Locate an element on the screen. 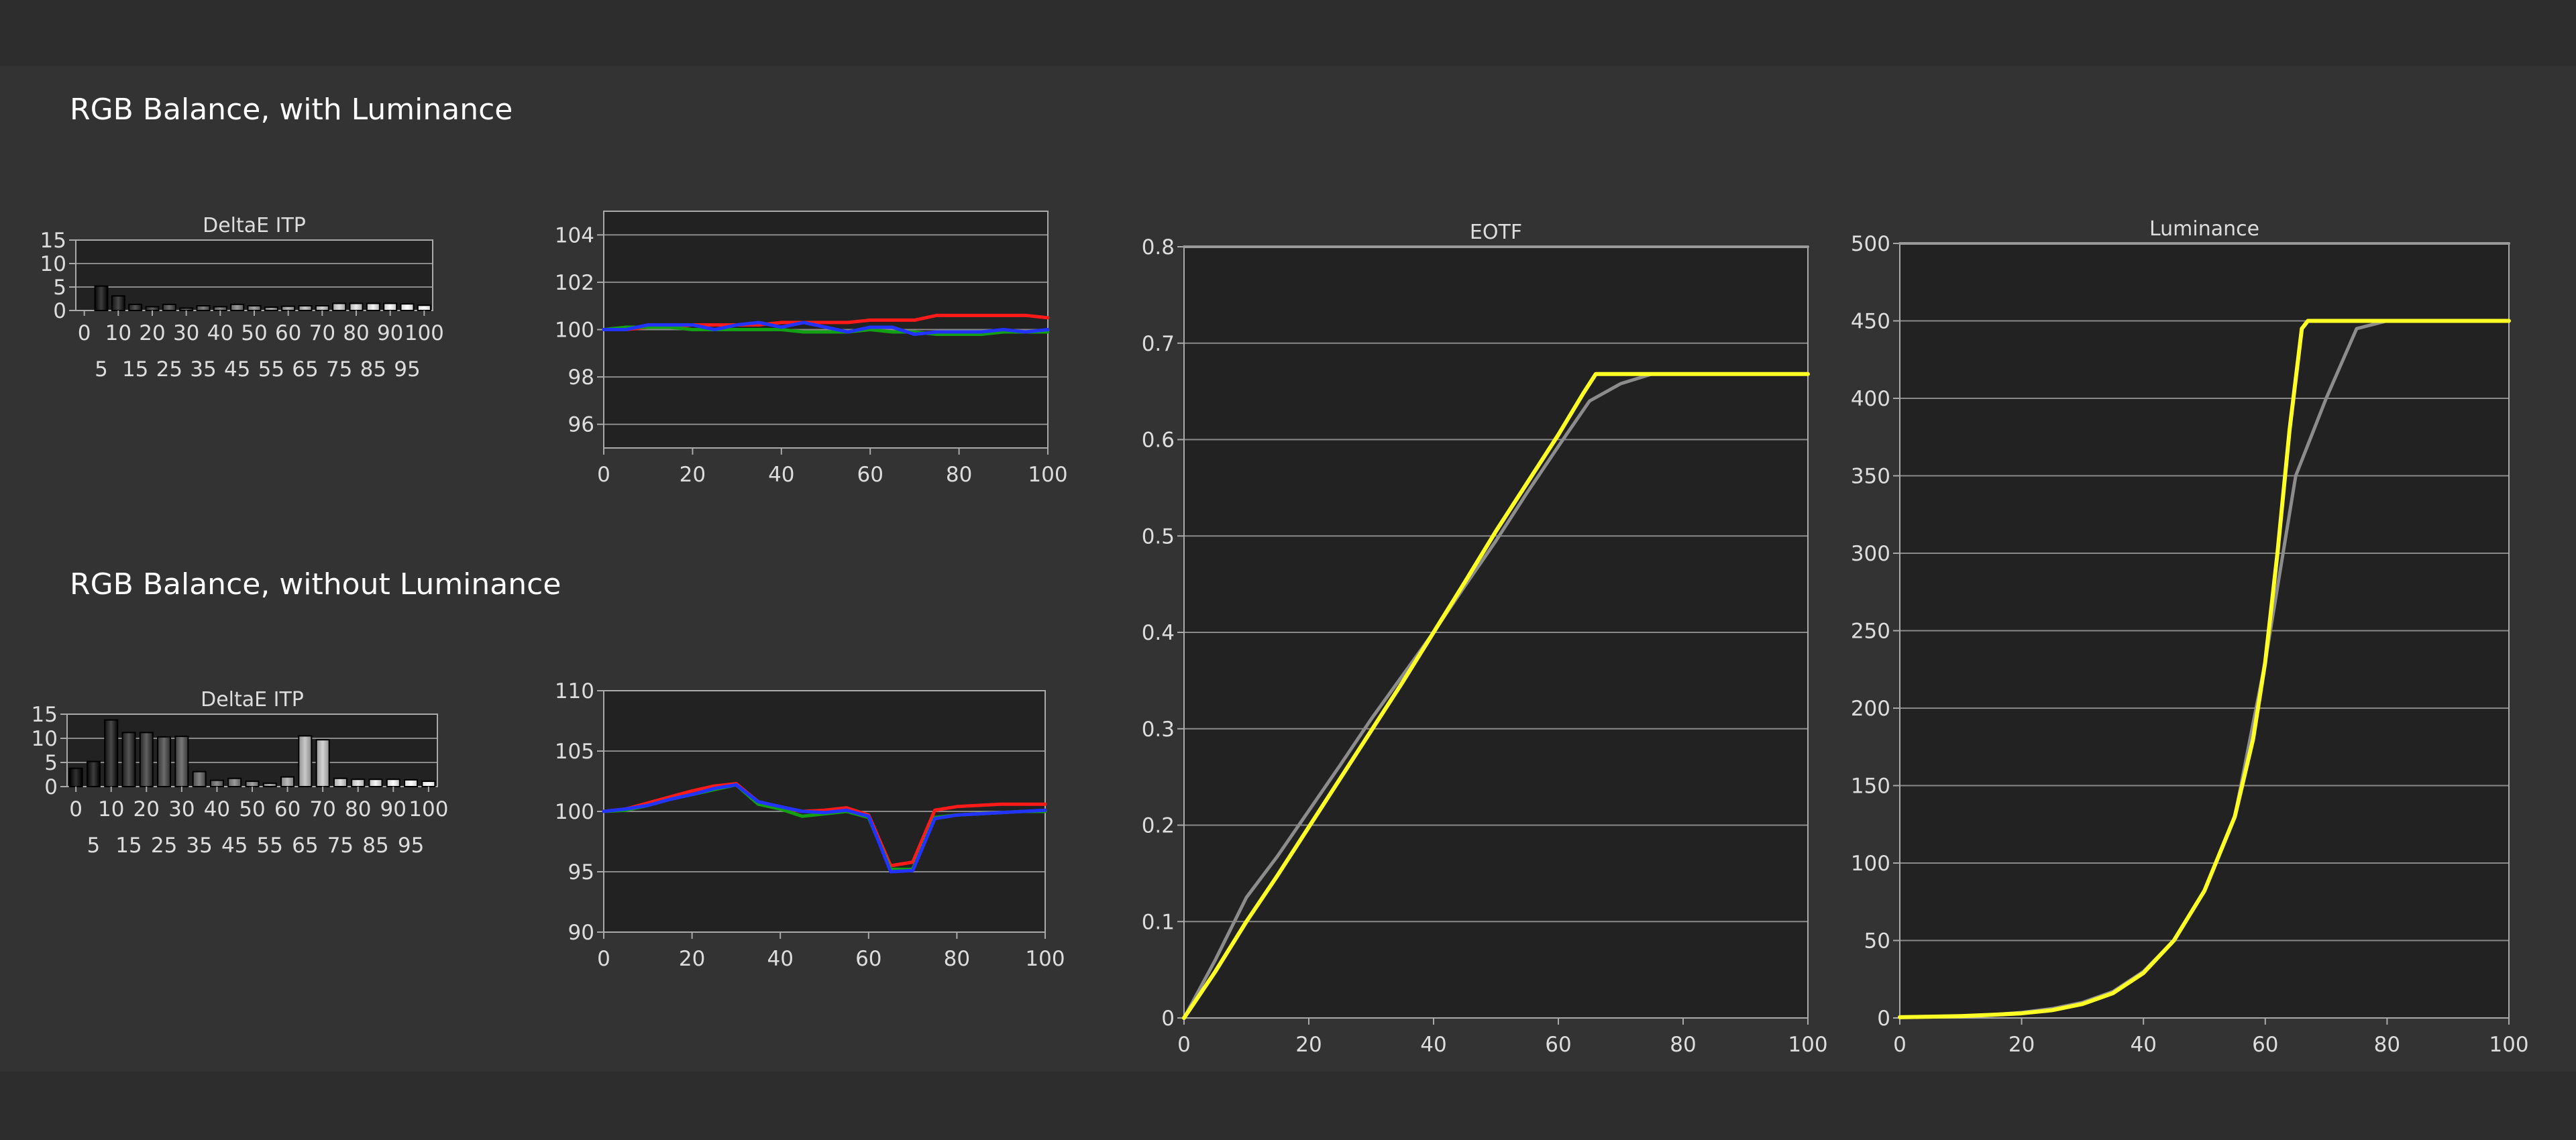 This screenshot has height=1140, width=2576. series-line-red is located at coordinates (824, 825).